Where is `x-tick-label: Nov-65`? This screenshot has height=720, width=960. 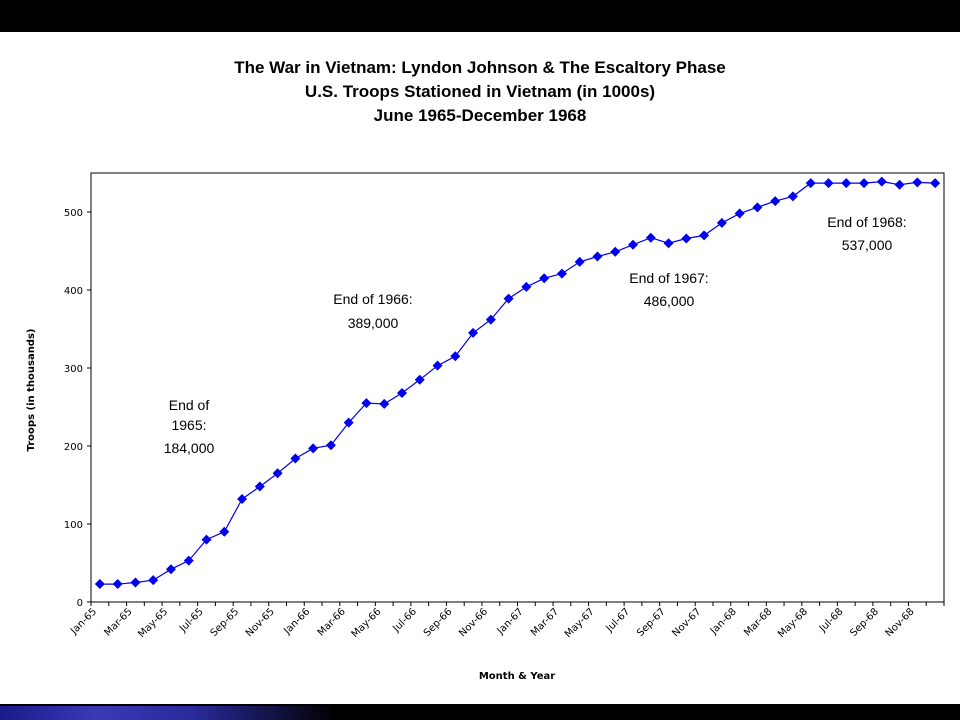
x-tick-label: Nov-65 is located at coordinates (260, 622).